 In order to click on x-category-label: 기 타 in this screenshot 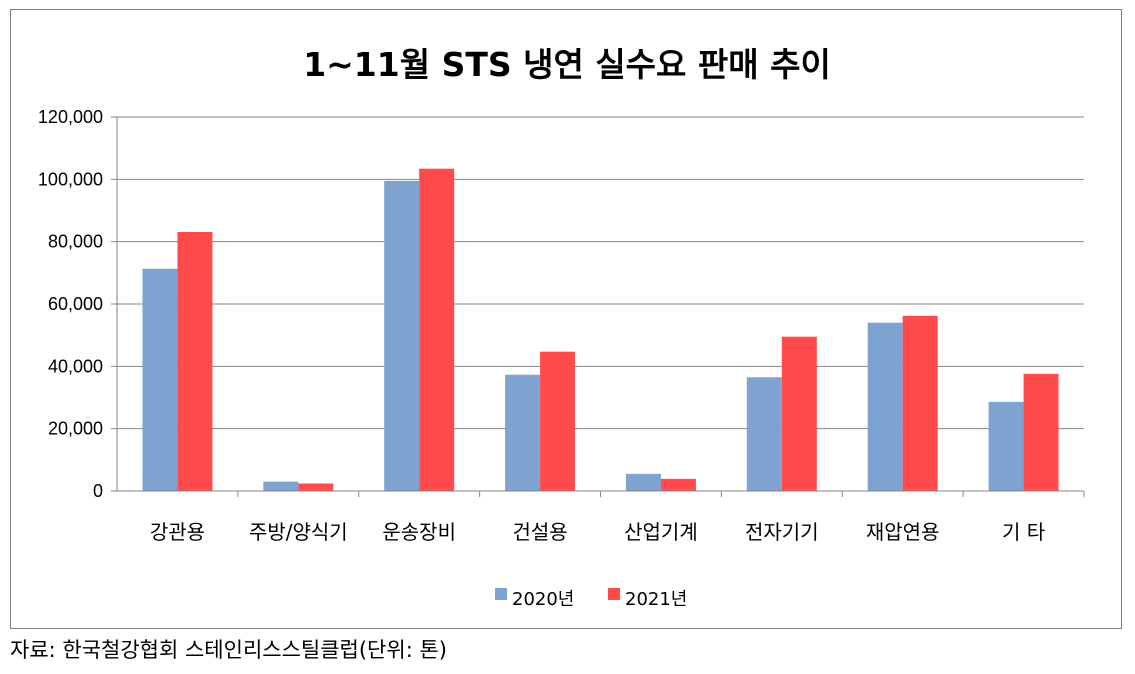, I will do `click(1023, 532)`.